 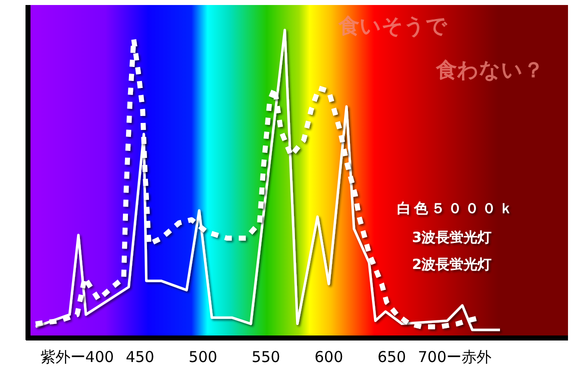 I want to click on legend-label: 3波長蛍光灯, so click(x=452, y=238).